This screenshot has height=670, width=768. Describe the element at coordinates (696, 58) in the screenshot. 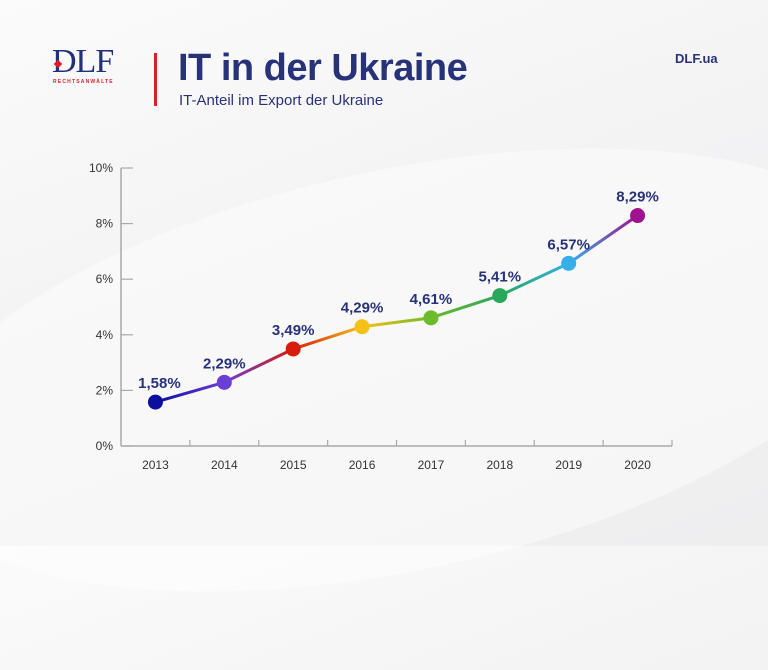

I see `site-link: DLF.ua` at that location.